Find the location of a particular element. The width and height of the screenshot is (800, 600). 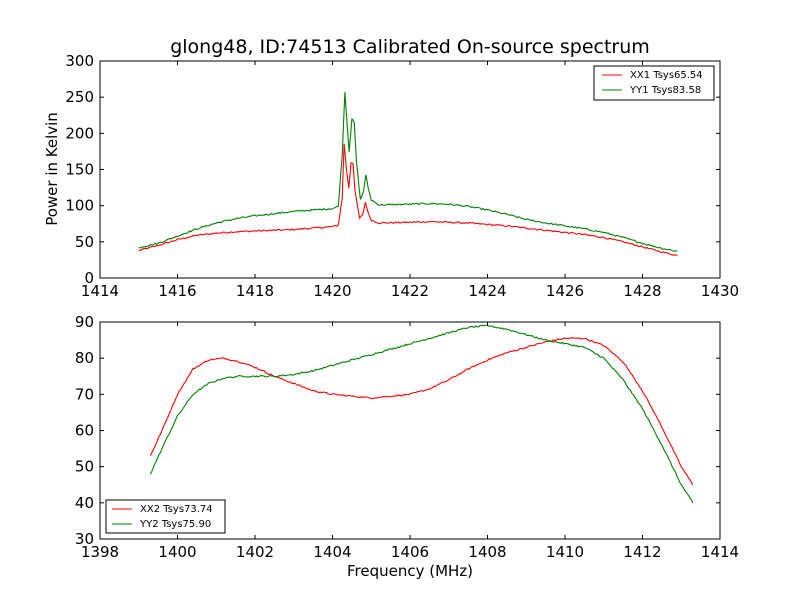

chart-2-x-tick-label: 1404 is located at coordinates (332, 552).